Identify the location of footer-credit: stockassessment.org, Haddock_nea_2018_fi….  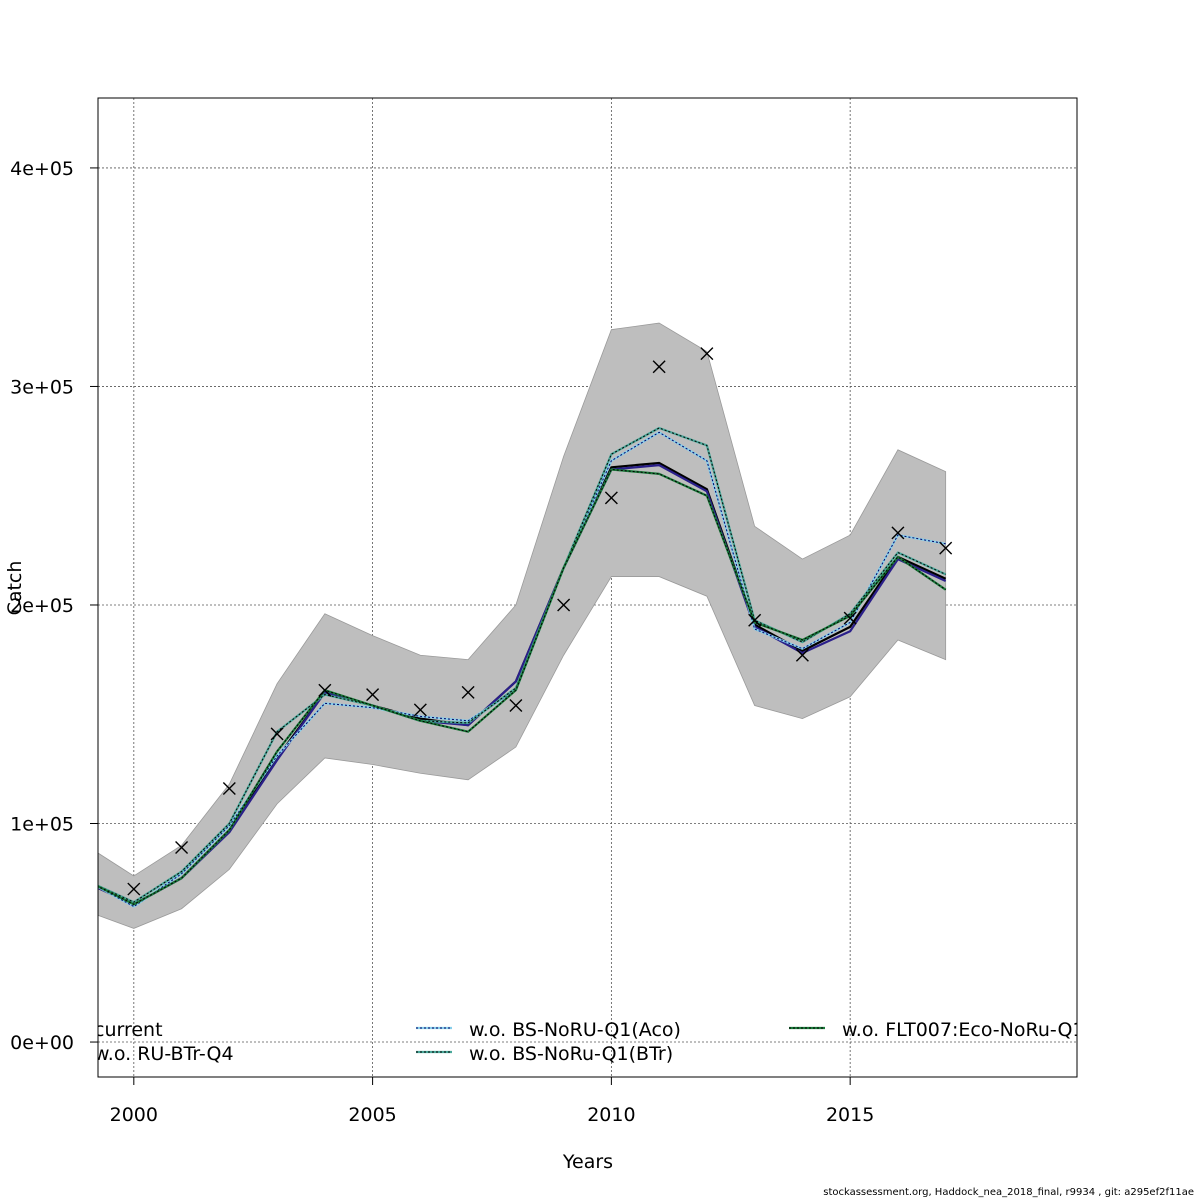
(1008, 1192).